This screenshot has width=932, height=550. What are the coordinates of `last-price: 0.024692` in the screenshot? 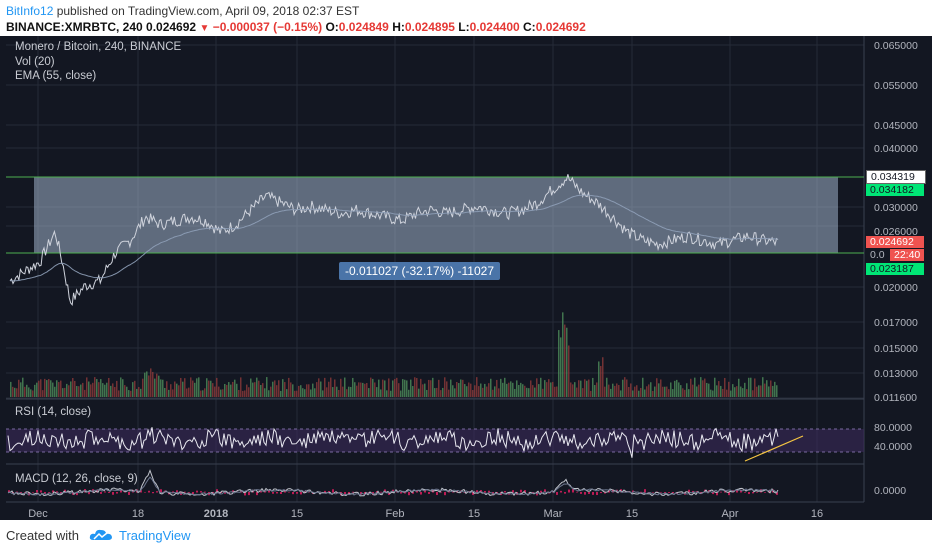 It's located at (171, 27).